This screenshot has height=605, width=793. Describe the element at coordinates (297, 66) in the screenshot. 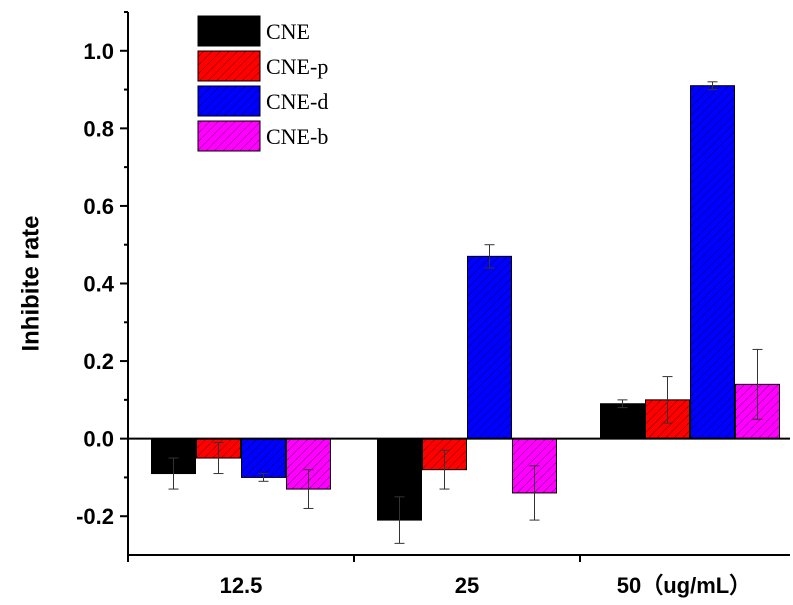

I see `legend-label-cne-p: CNE-p` at that location.